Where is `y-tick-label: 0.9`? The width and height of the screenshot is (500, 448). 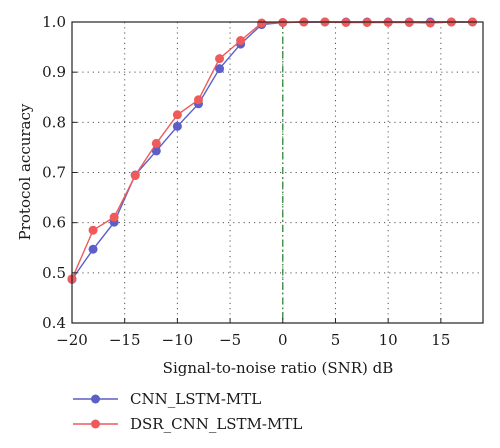 y-tick-label: 0.9 is located at coordinates (54, 72).